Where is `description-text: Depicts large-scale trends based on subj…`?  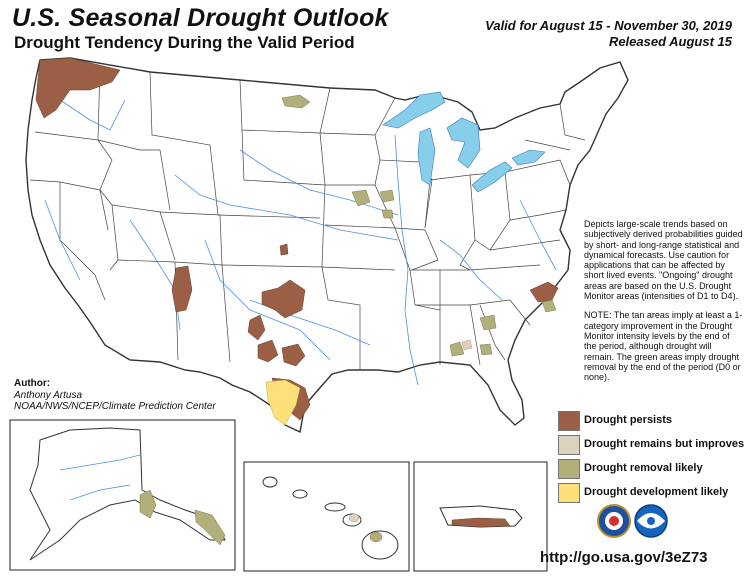 description-text: Depicts large-scale trends based on subj… is located at coordinates (664, 305).